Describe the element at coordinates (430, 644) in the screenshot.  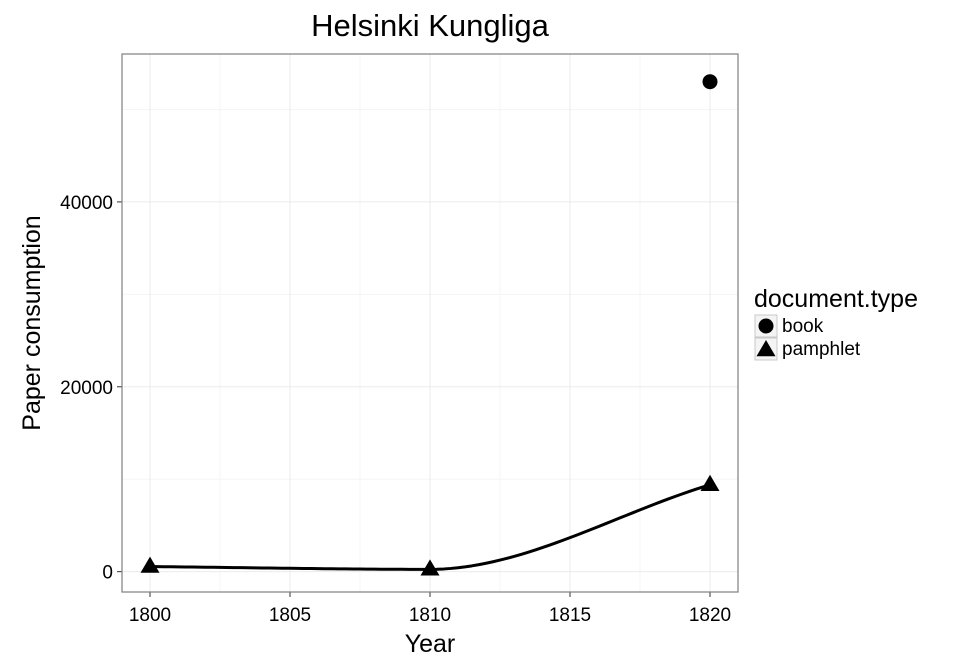
I see `x-axis-title: Year` at that location.